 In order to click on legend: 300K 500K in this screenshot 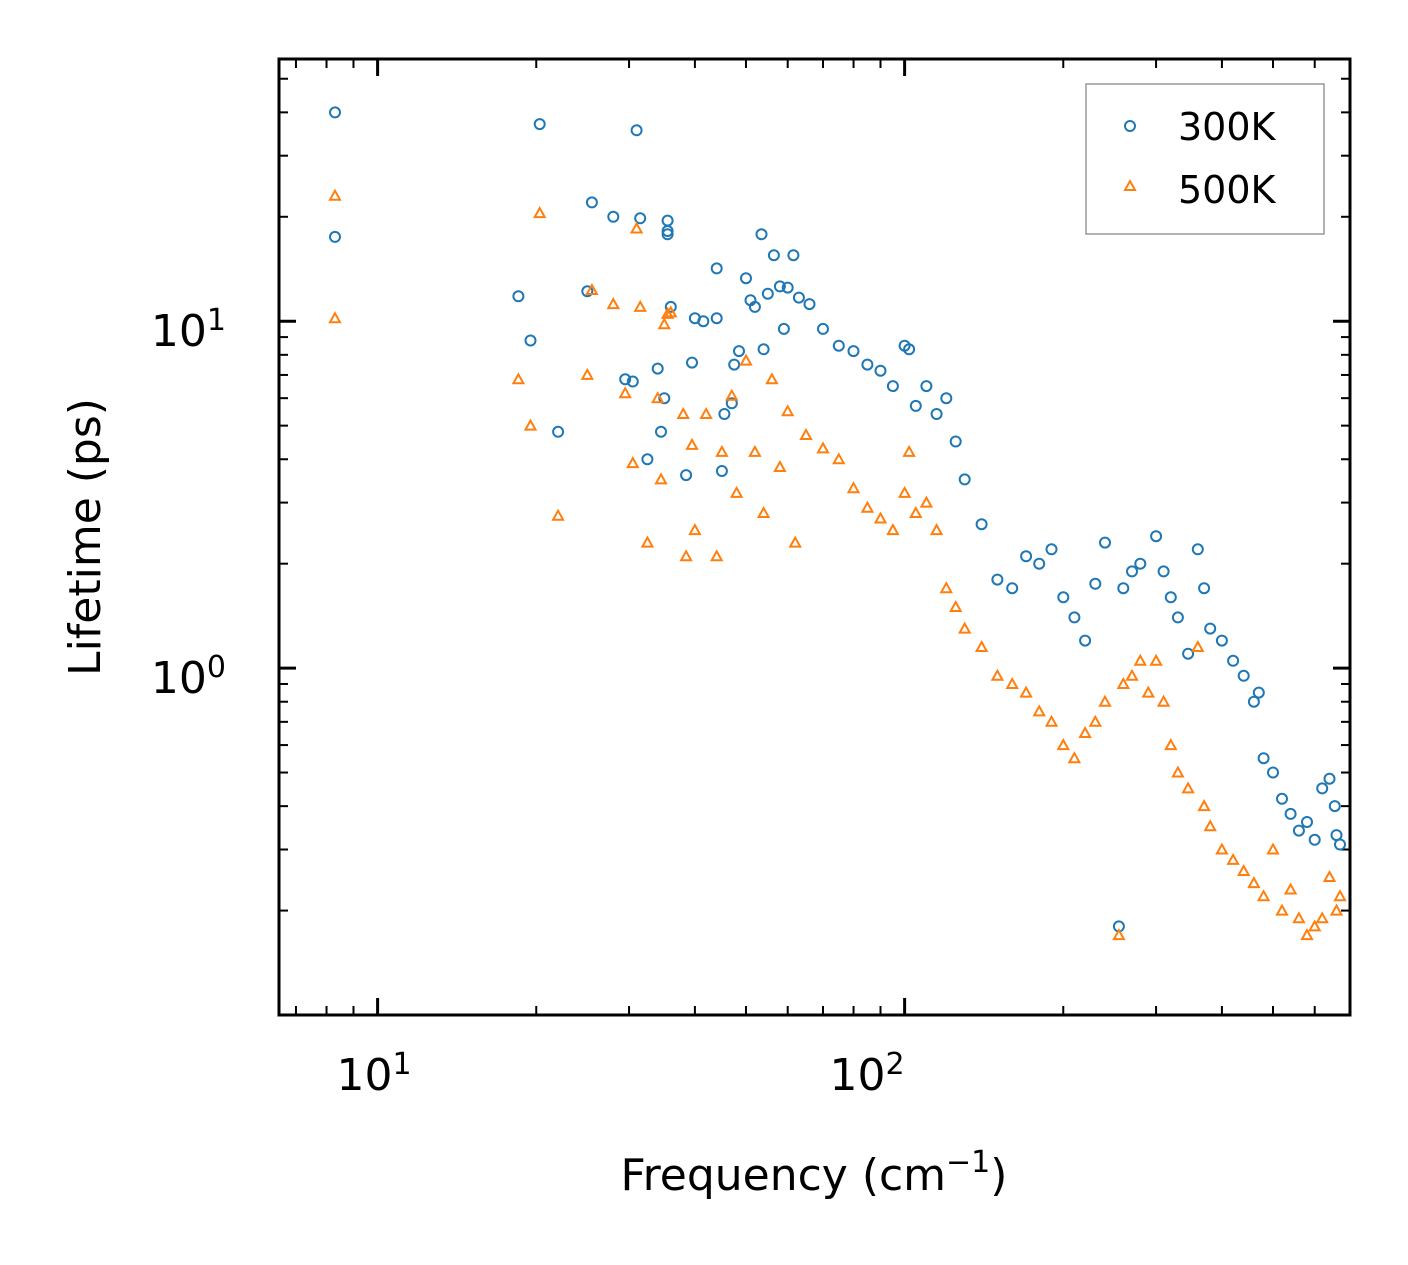, I will do `click(1205, 159)`.